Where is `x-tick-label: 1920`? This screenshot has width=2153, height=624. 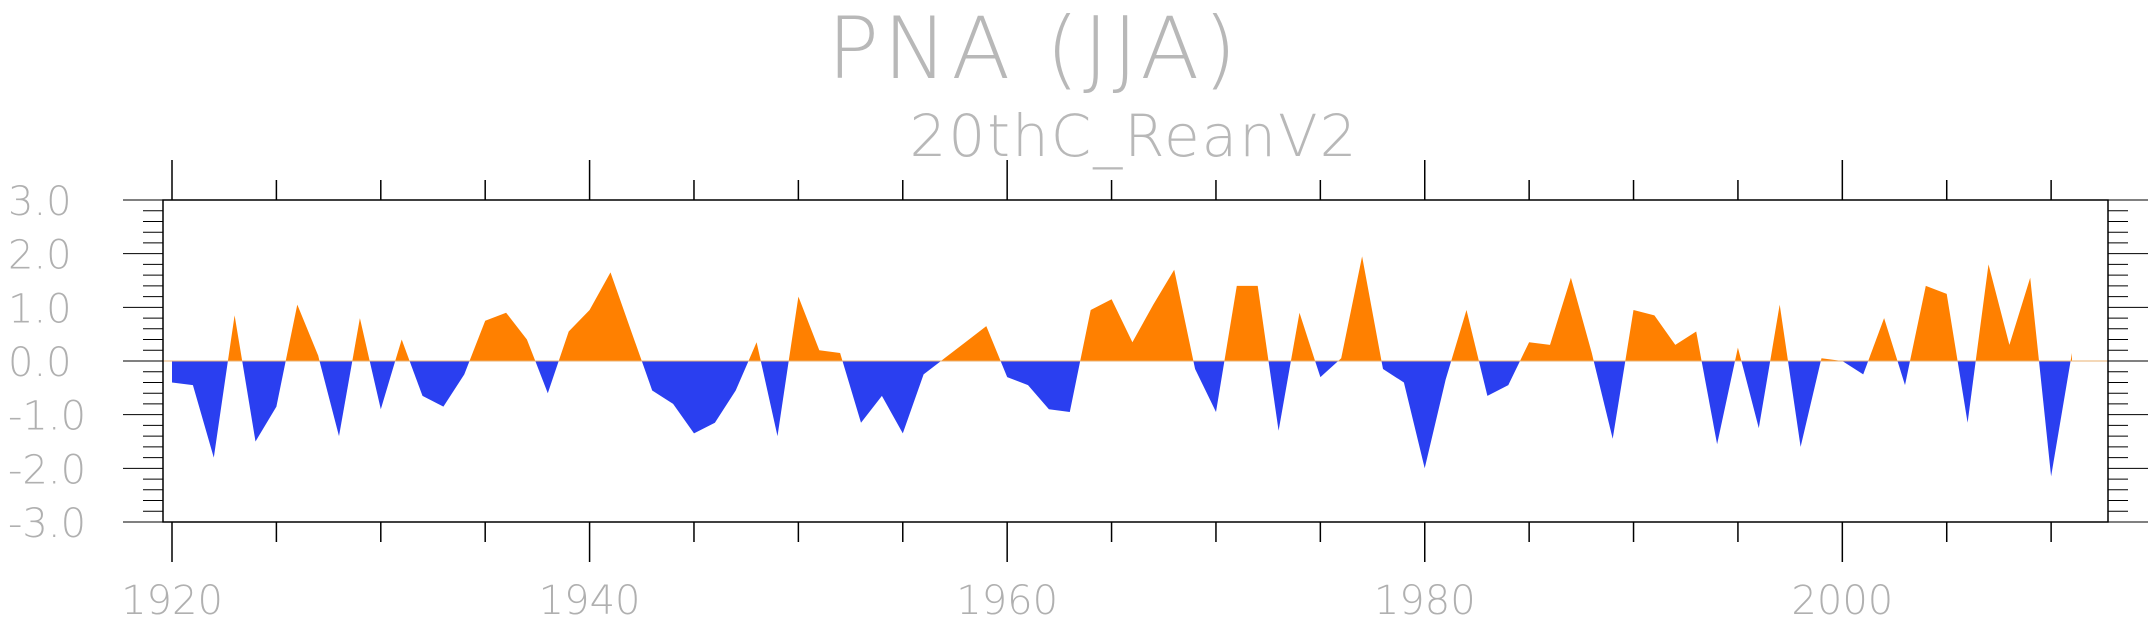
x-tick-label: 1920 is located at coordinates (172, 601).